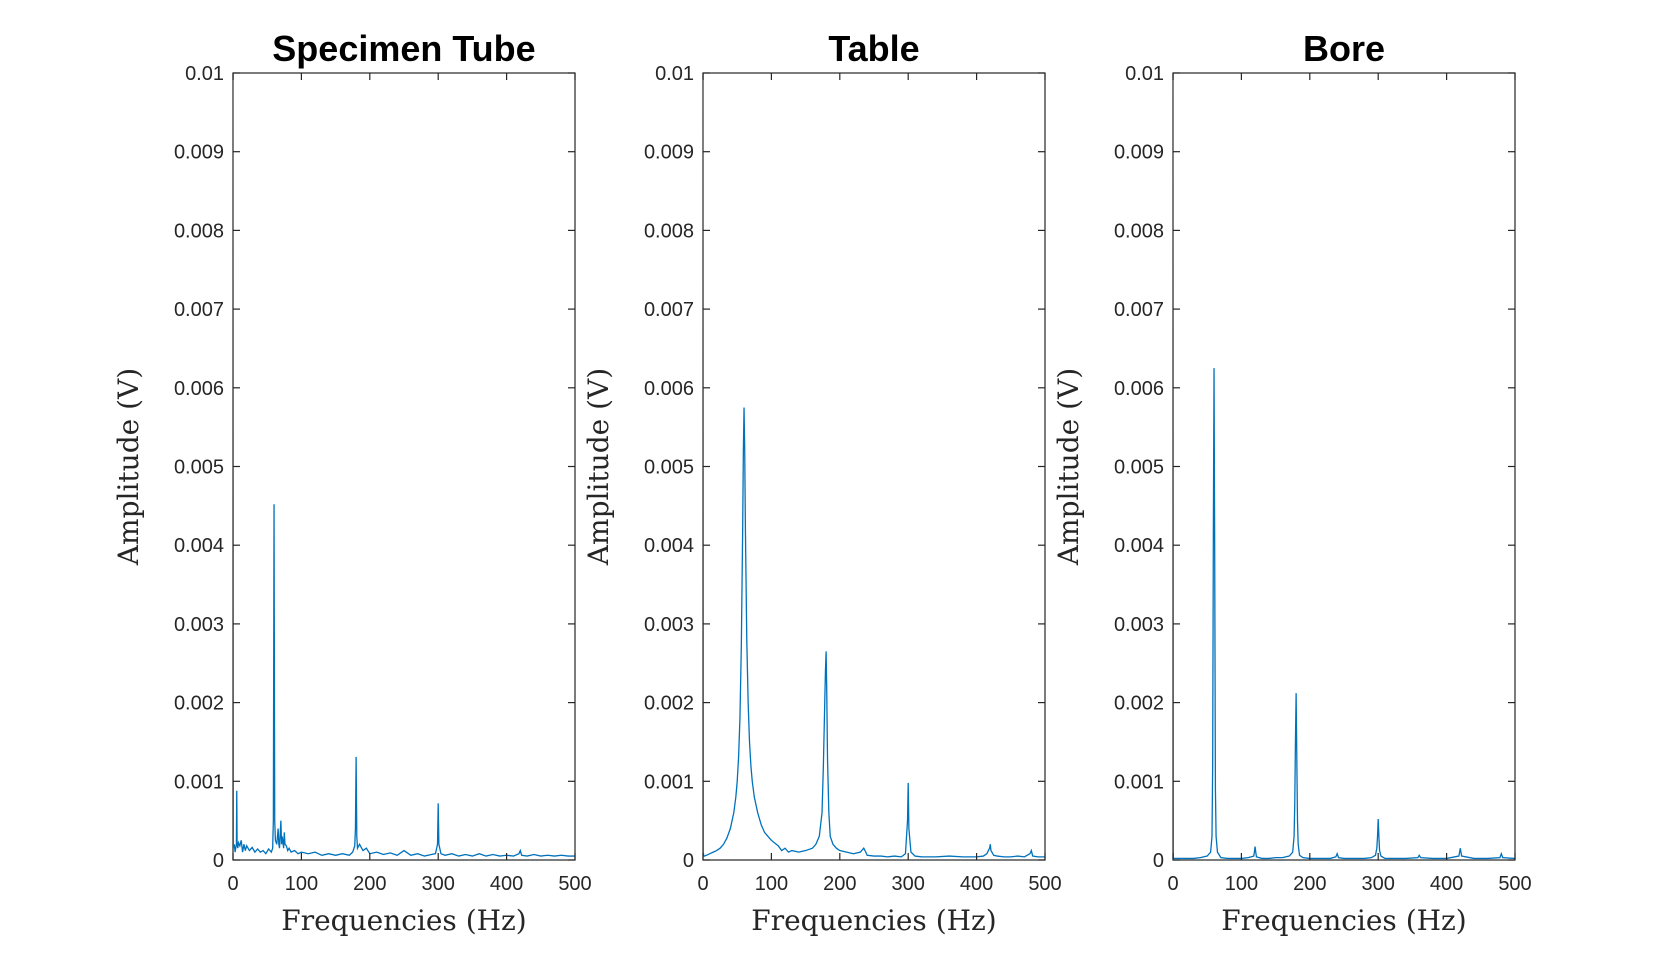  What do you see at coordinates (403, 48) in the screenshot?
I see `subplot-title: Specimen Tube` at bounding box center [403, 48].